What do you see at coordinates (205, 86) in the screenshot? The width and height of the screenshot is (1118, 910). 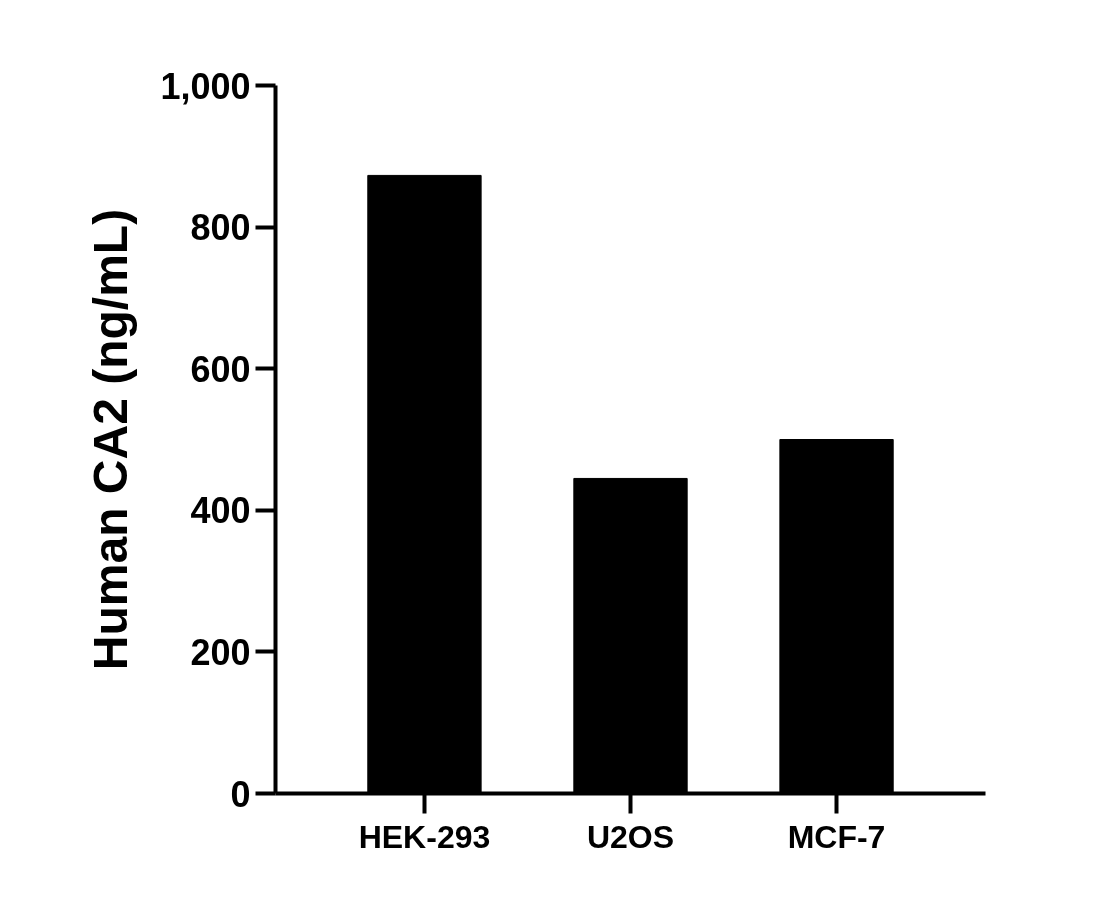 I see `y-tick-label: 1,000` at bounding box center [205, 86].